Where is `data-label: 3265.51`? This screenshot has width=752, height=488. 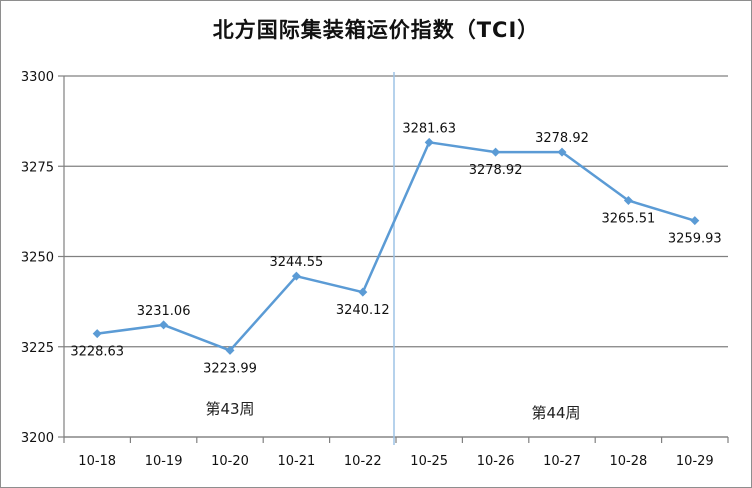 data-label: 3265.51 is located at coordinates (629, 219).